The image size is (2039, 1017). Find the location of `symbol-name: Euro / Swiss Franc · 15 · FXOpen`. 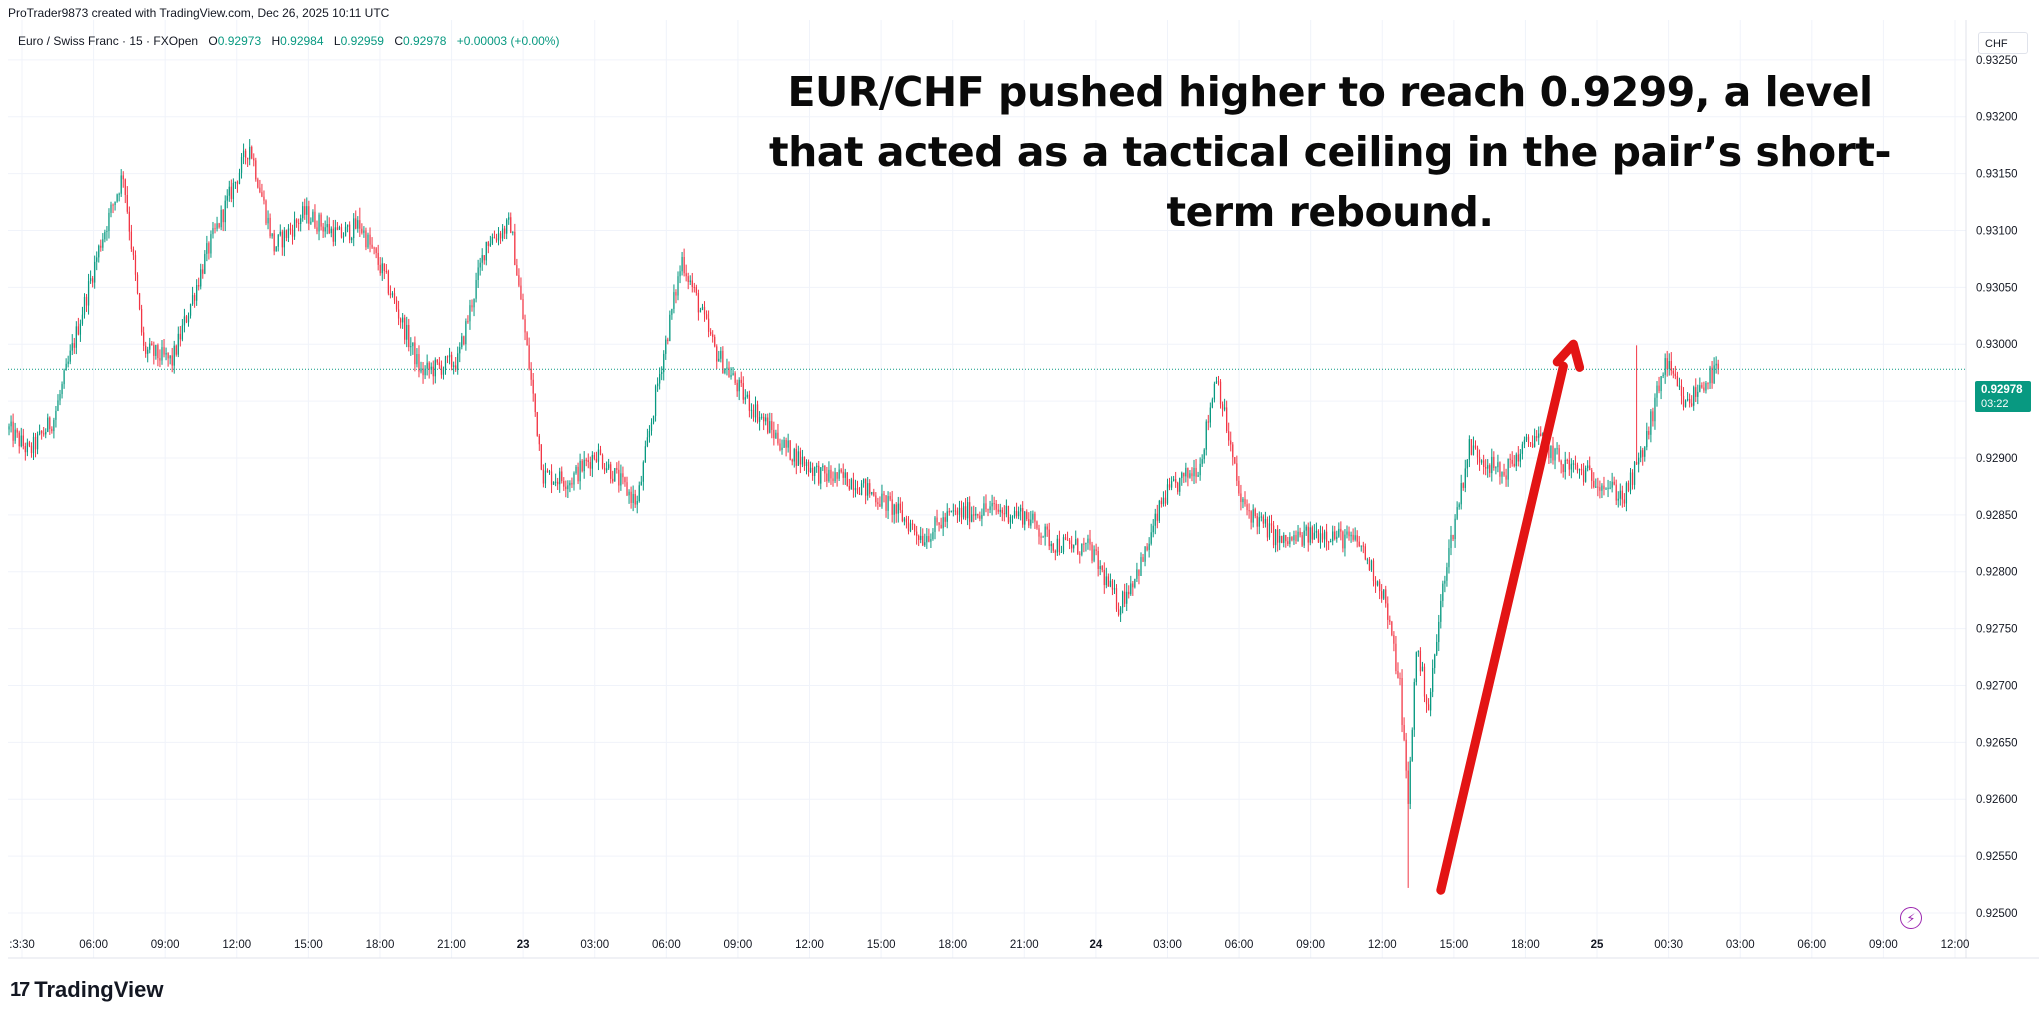

symbol-name: Euro / Swiss Franc · 15 · FXOpen is located at coordinates (108, 41).